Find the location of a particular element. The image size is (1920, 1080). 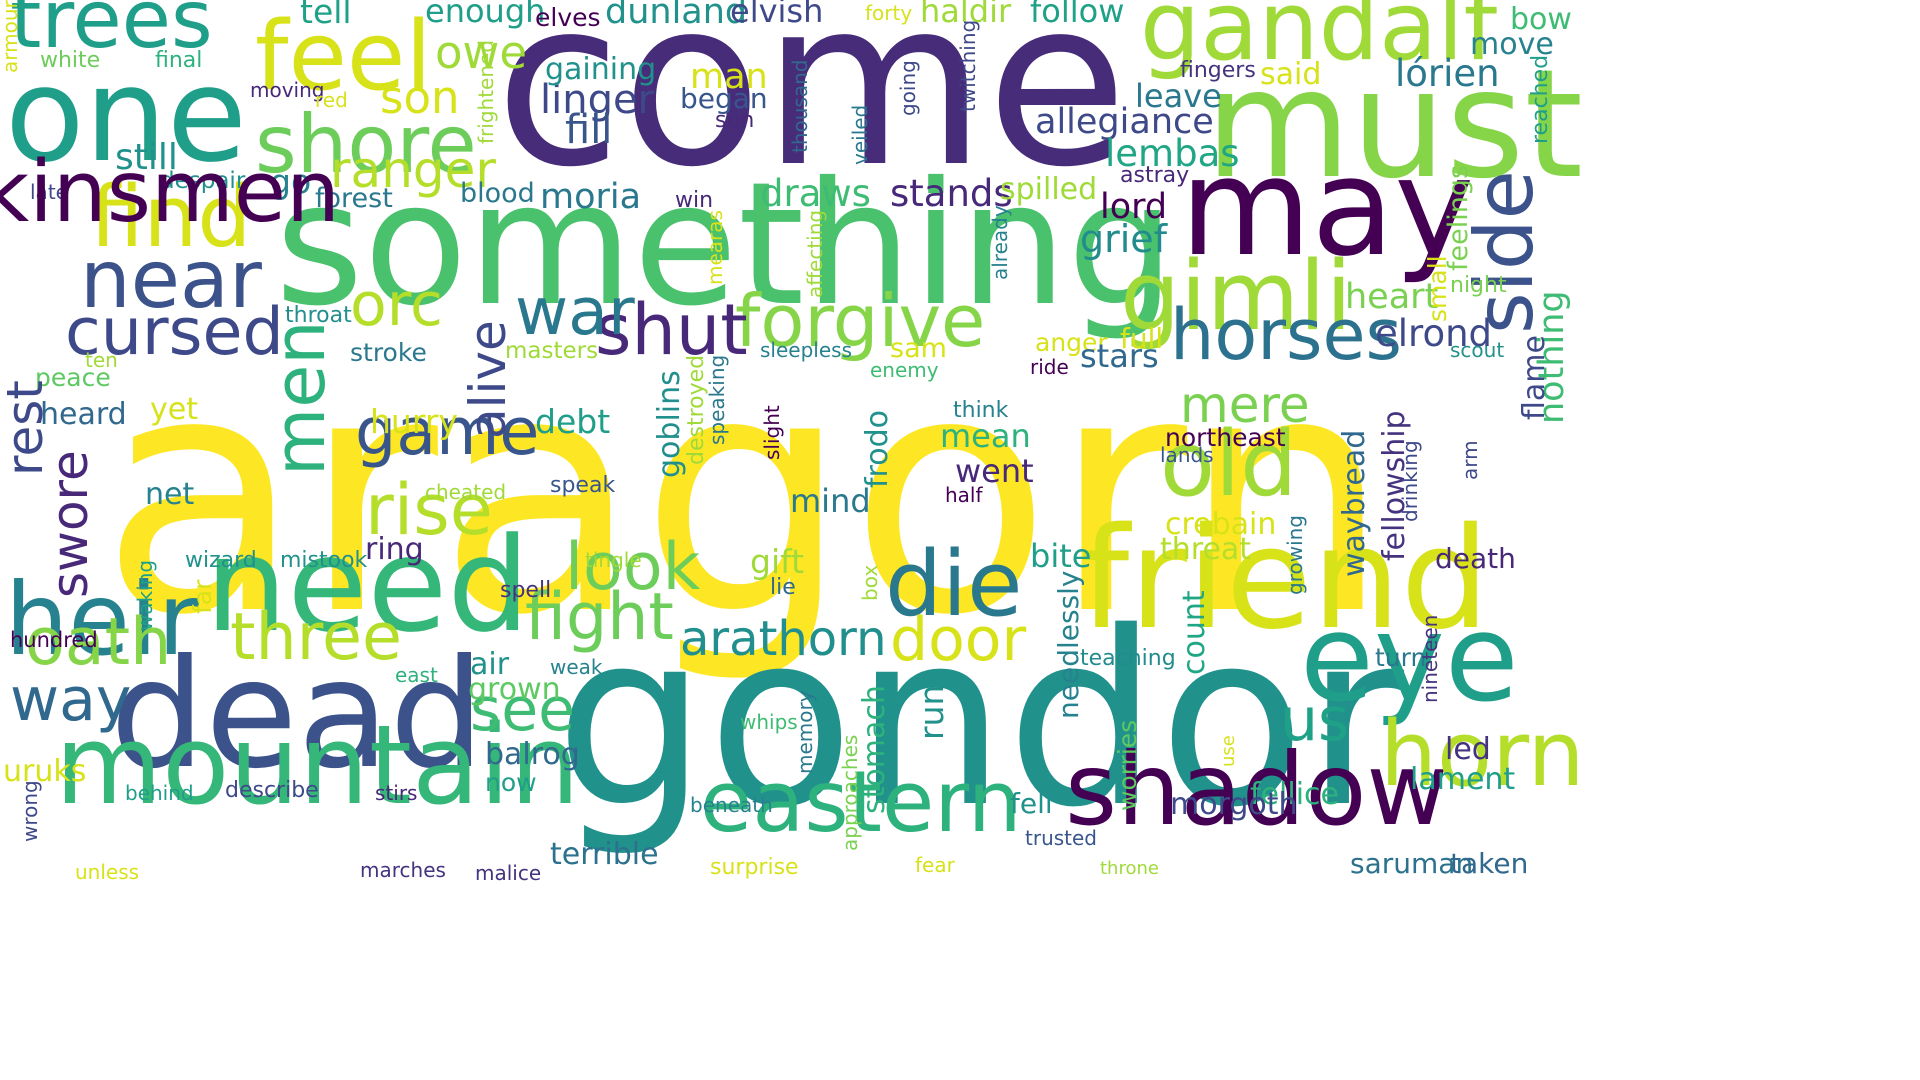

word-fingers: fingers is located at coordinates (1218, 70).